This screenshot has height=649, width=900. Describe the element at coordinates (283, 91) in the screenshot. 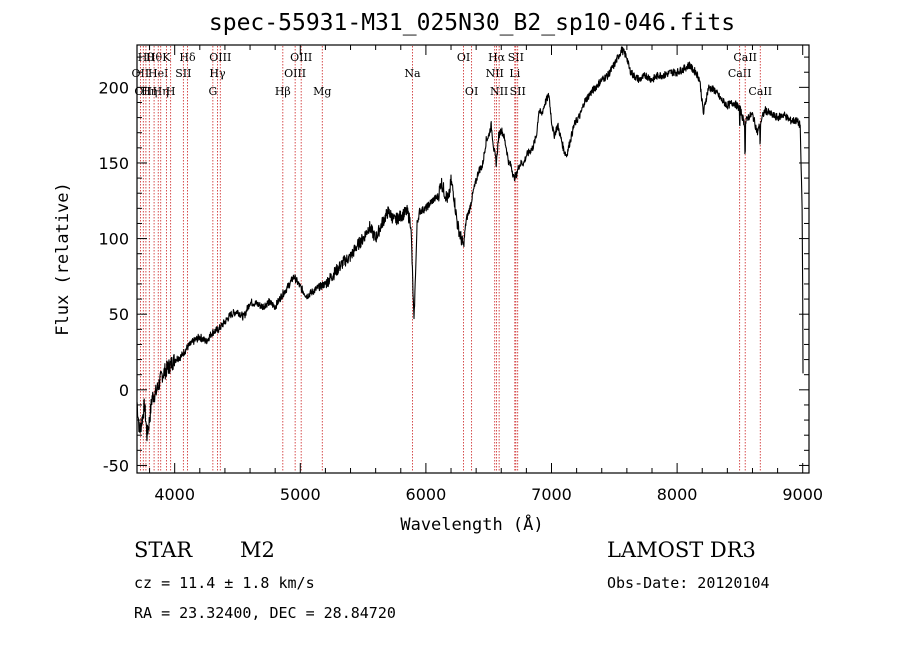

I see `emission-line-label: Hβ` at that location.